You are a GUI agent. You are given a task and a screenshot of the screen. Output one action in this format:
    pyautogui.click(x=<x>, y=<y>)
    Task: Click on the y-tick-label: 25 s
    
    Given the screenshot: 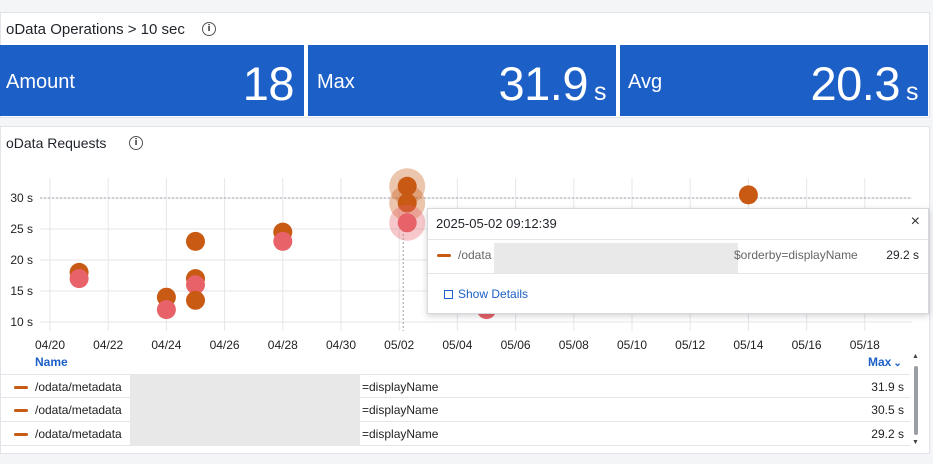 What is the action you would take?
    pyautogui.click(x=21, y=229)
    